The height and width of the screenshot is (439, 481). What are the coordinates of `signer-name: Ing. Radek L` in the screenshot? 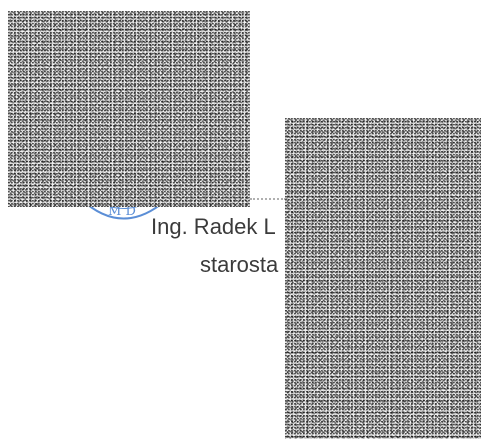 It's located at (213, 226).